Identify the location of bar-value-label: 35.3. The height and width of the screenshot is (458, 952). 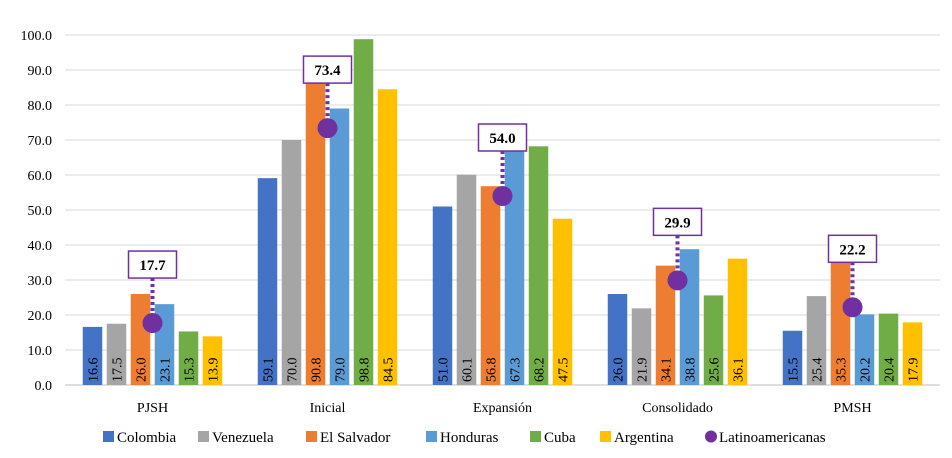
(842, 370).